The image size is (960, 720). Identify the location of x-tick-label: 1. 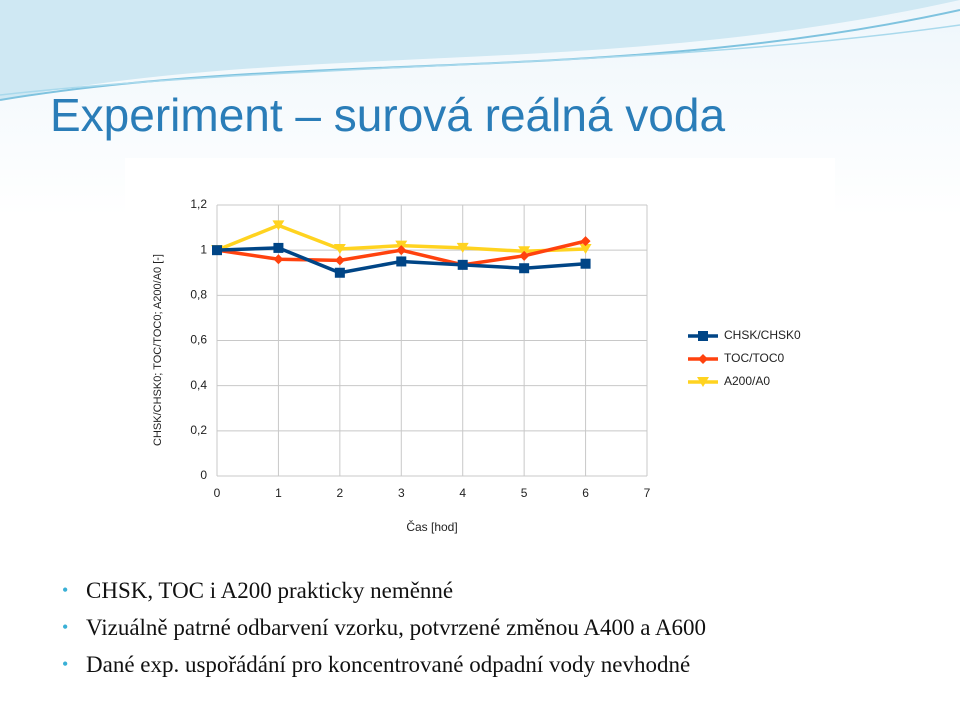
(278, 493).